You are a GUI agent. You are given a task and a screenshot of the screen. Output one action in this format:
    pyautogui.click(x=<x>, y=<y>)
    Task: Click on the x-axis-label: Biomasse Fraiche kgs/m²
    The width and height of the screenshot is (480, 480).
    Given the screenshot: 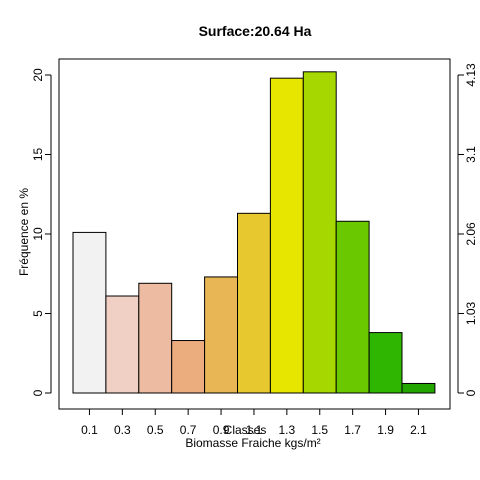 What is the action you would take?
    pyautogui.click(x=252, y=443)
    